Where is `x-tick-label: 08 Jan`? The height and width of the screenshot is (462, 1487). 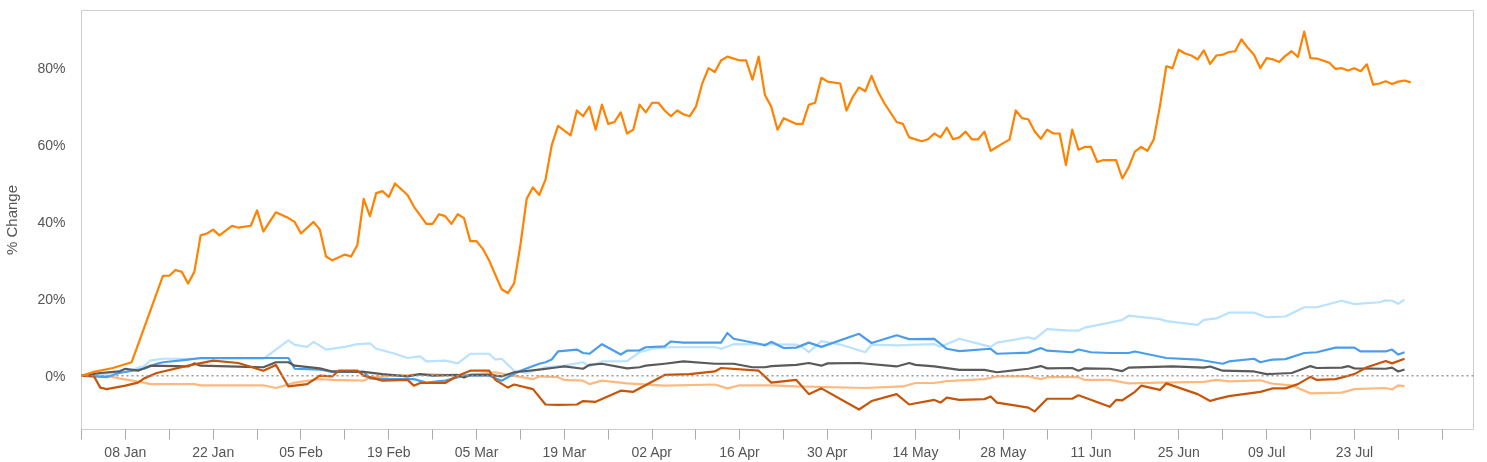 x-tick-label: 08 Jan is located at coordinates (125, 451).